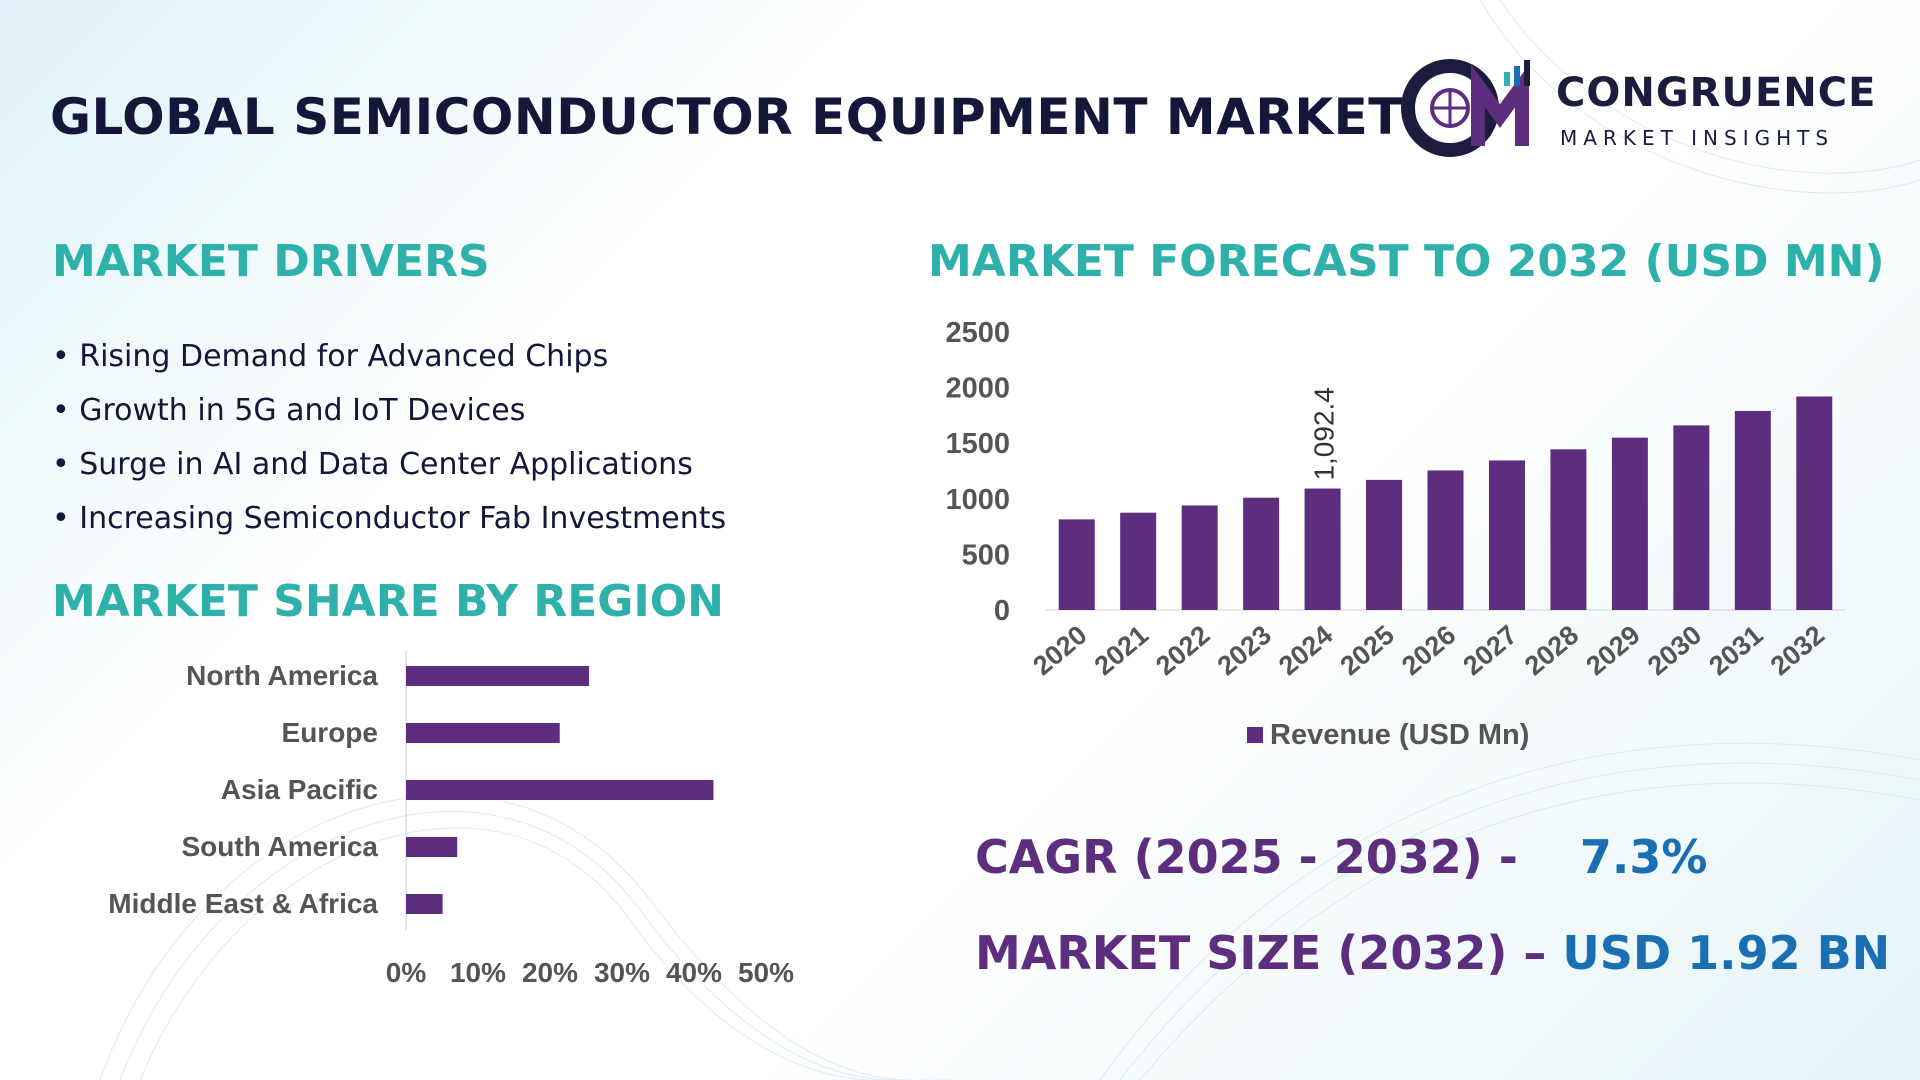 The width and height of the screenshot is (1920, 1080). What do you see at coordinates (1305, 651) in the screenshot?
I see `forecast-x-tick-label: 2024` at bounding box center [1305, 651].